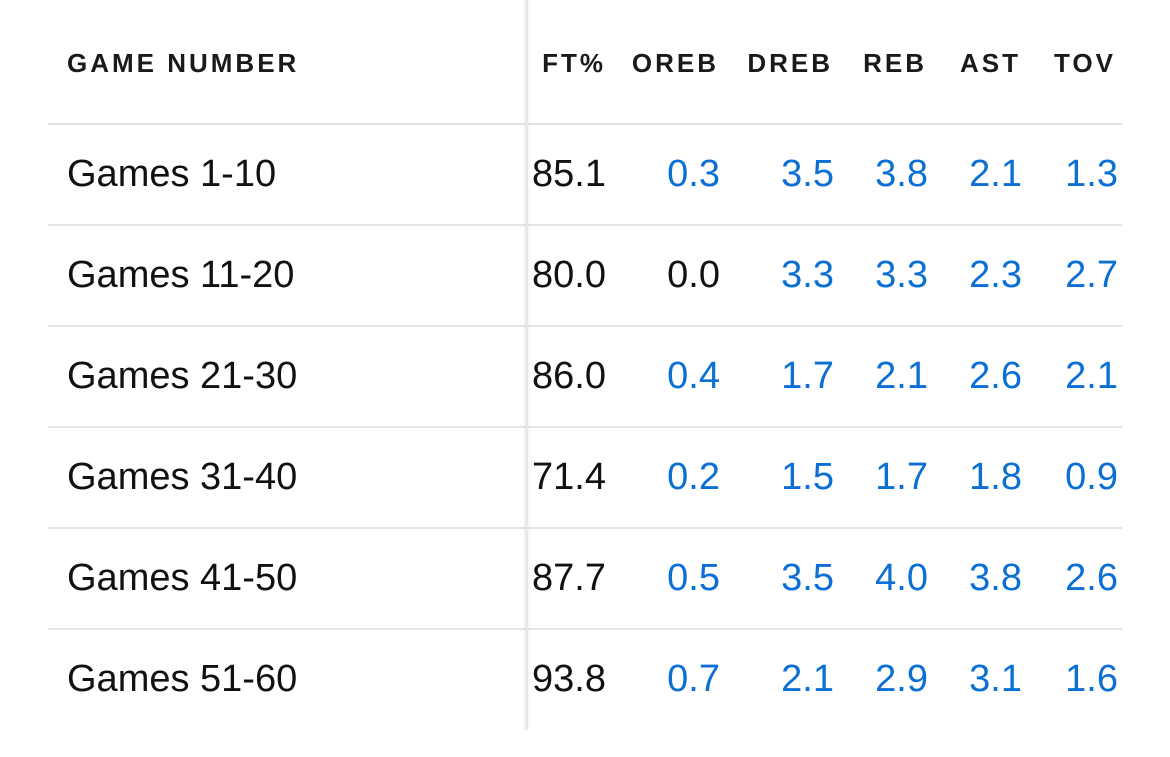  Describe the element at coordinates (569, 275) in the screenshot. I see `cell-ft-pct: 80.0` at that location.